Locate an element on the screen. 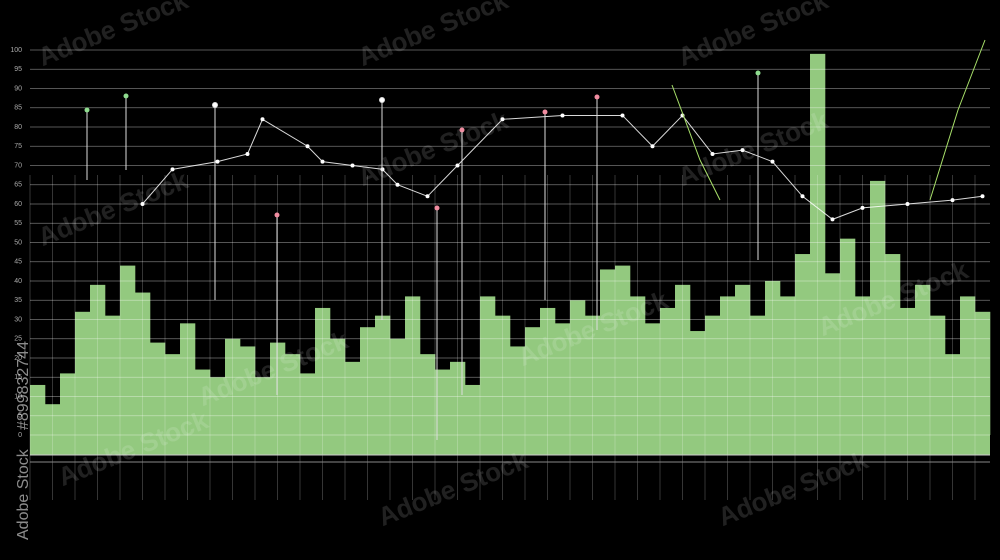 The height and width of the screenshot is (560, 1000). y-tick-label: 70 is located at coordinates (18, 165).